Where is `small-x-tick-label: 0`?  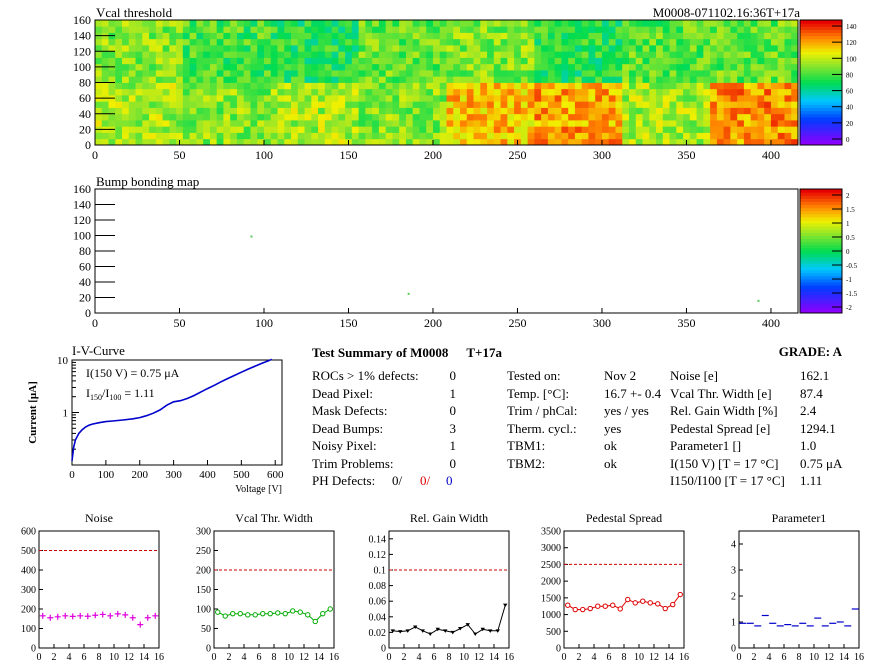 small-x-tick-label: 0 is located at coordinates (214, 657).